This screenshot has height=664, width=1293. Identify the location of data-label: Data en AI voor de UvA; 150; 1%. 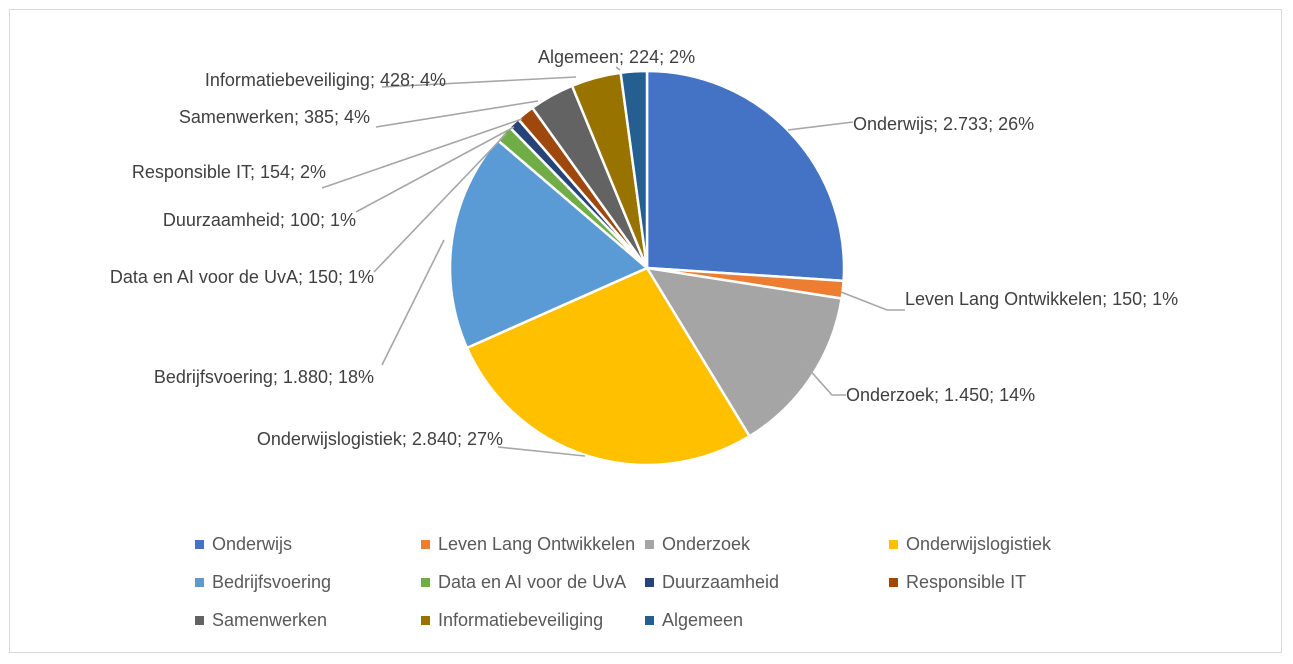
(242, 277).